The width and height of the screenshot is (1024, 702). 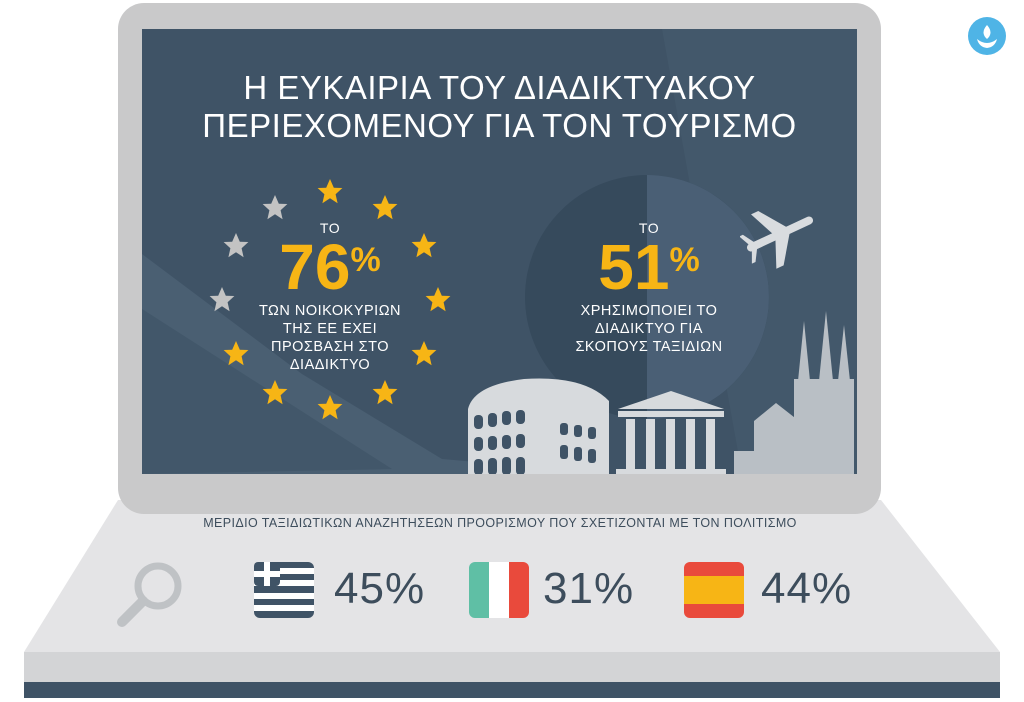 I want to click on airplane-icon, so click(x=777, y=240).